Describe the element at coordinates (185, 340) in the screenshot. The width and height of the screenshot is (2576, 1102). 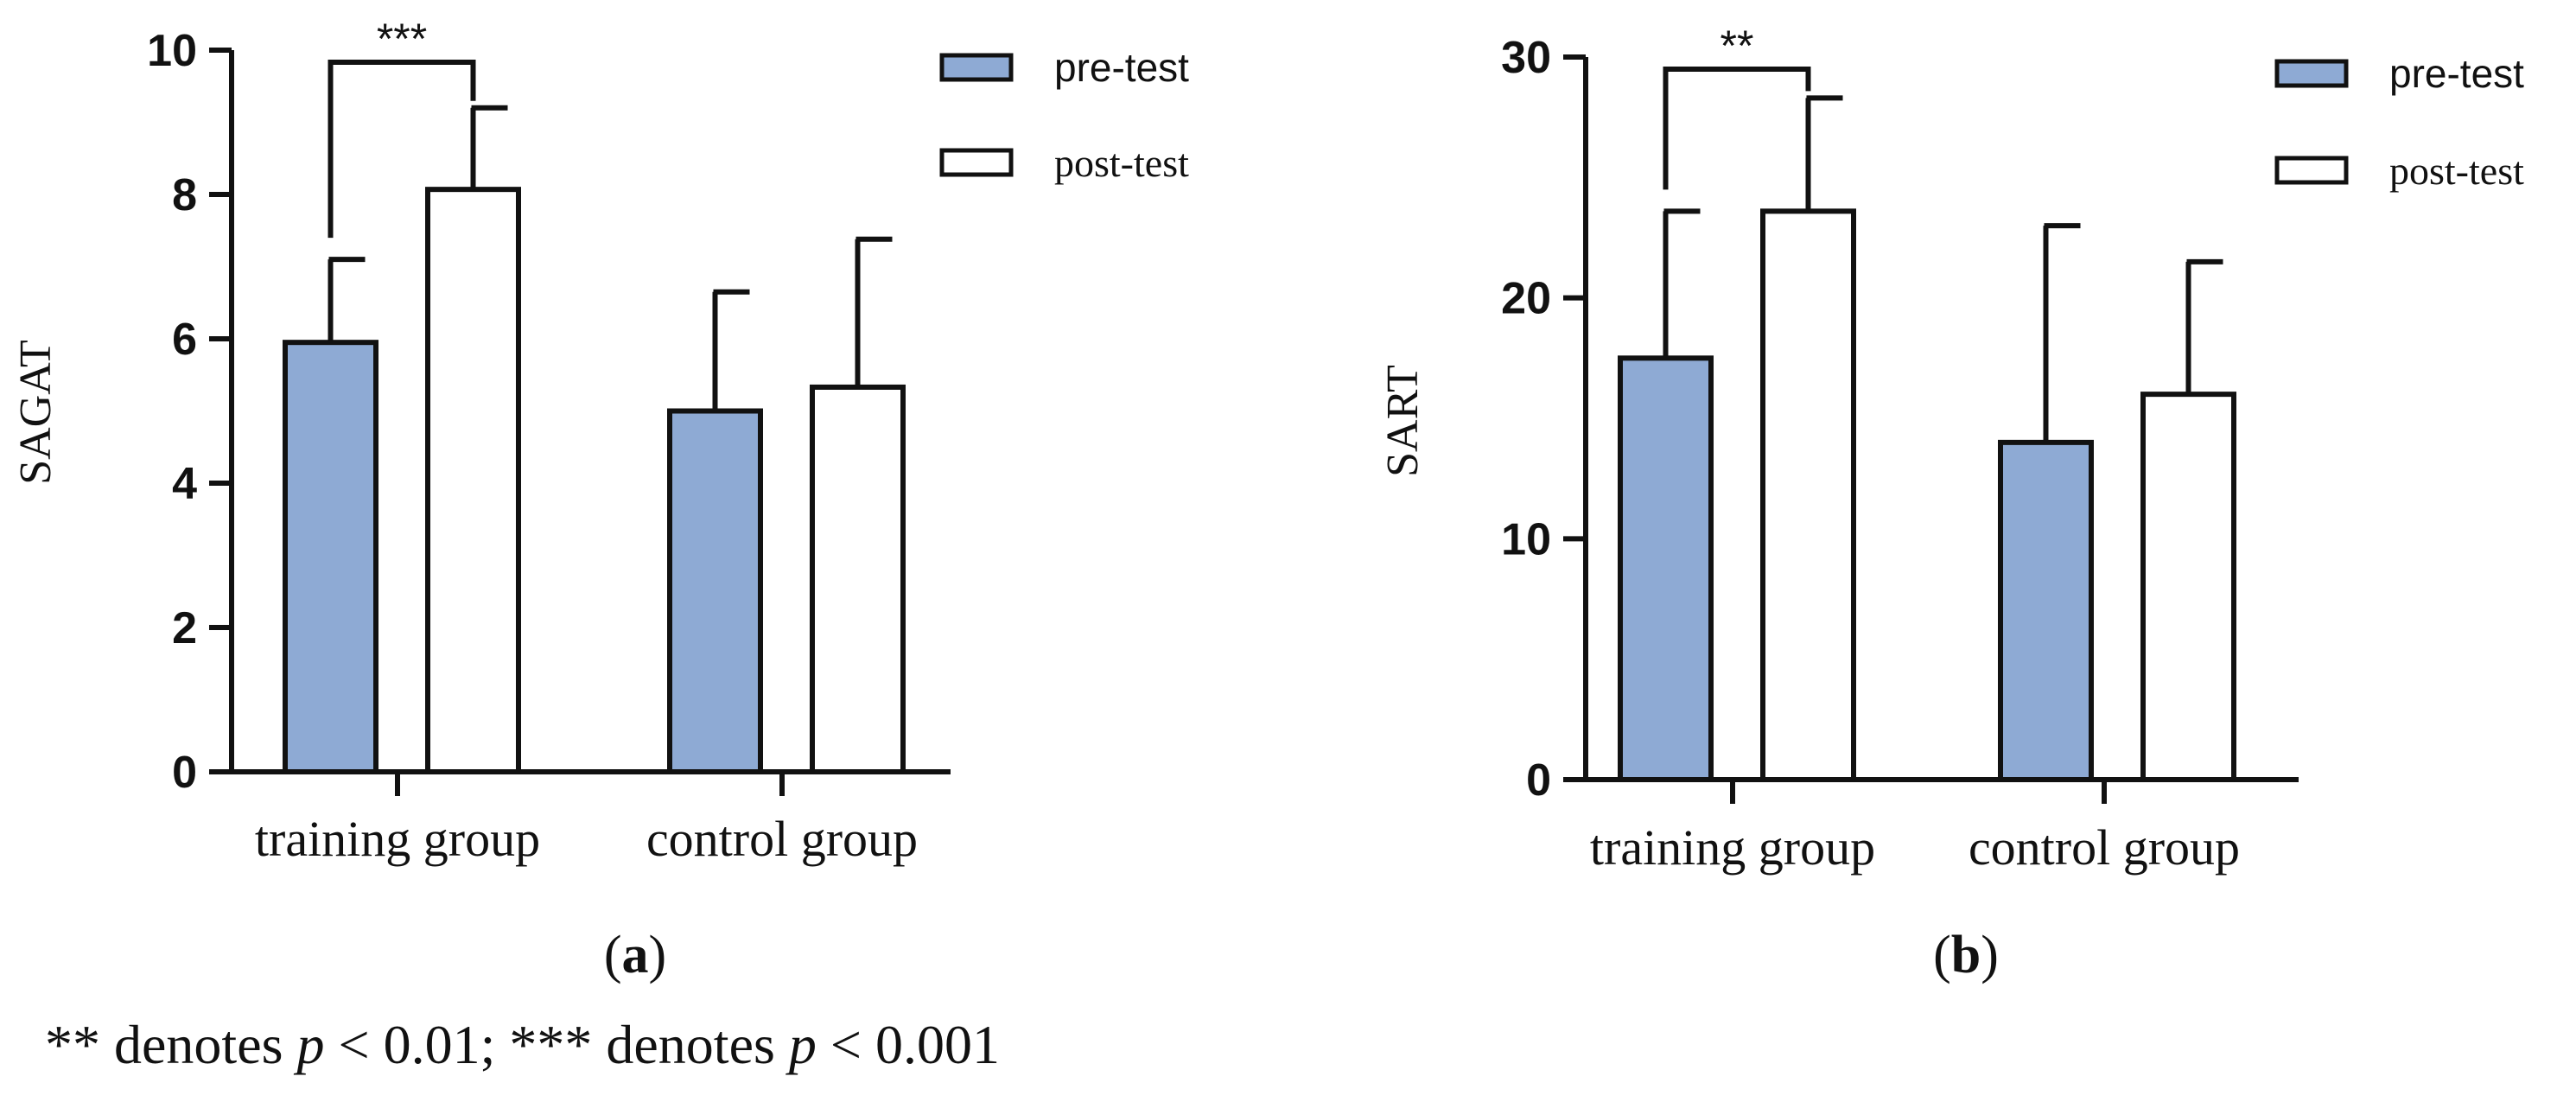
I see `y-tick-label: 6` at that location.